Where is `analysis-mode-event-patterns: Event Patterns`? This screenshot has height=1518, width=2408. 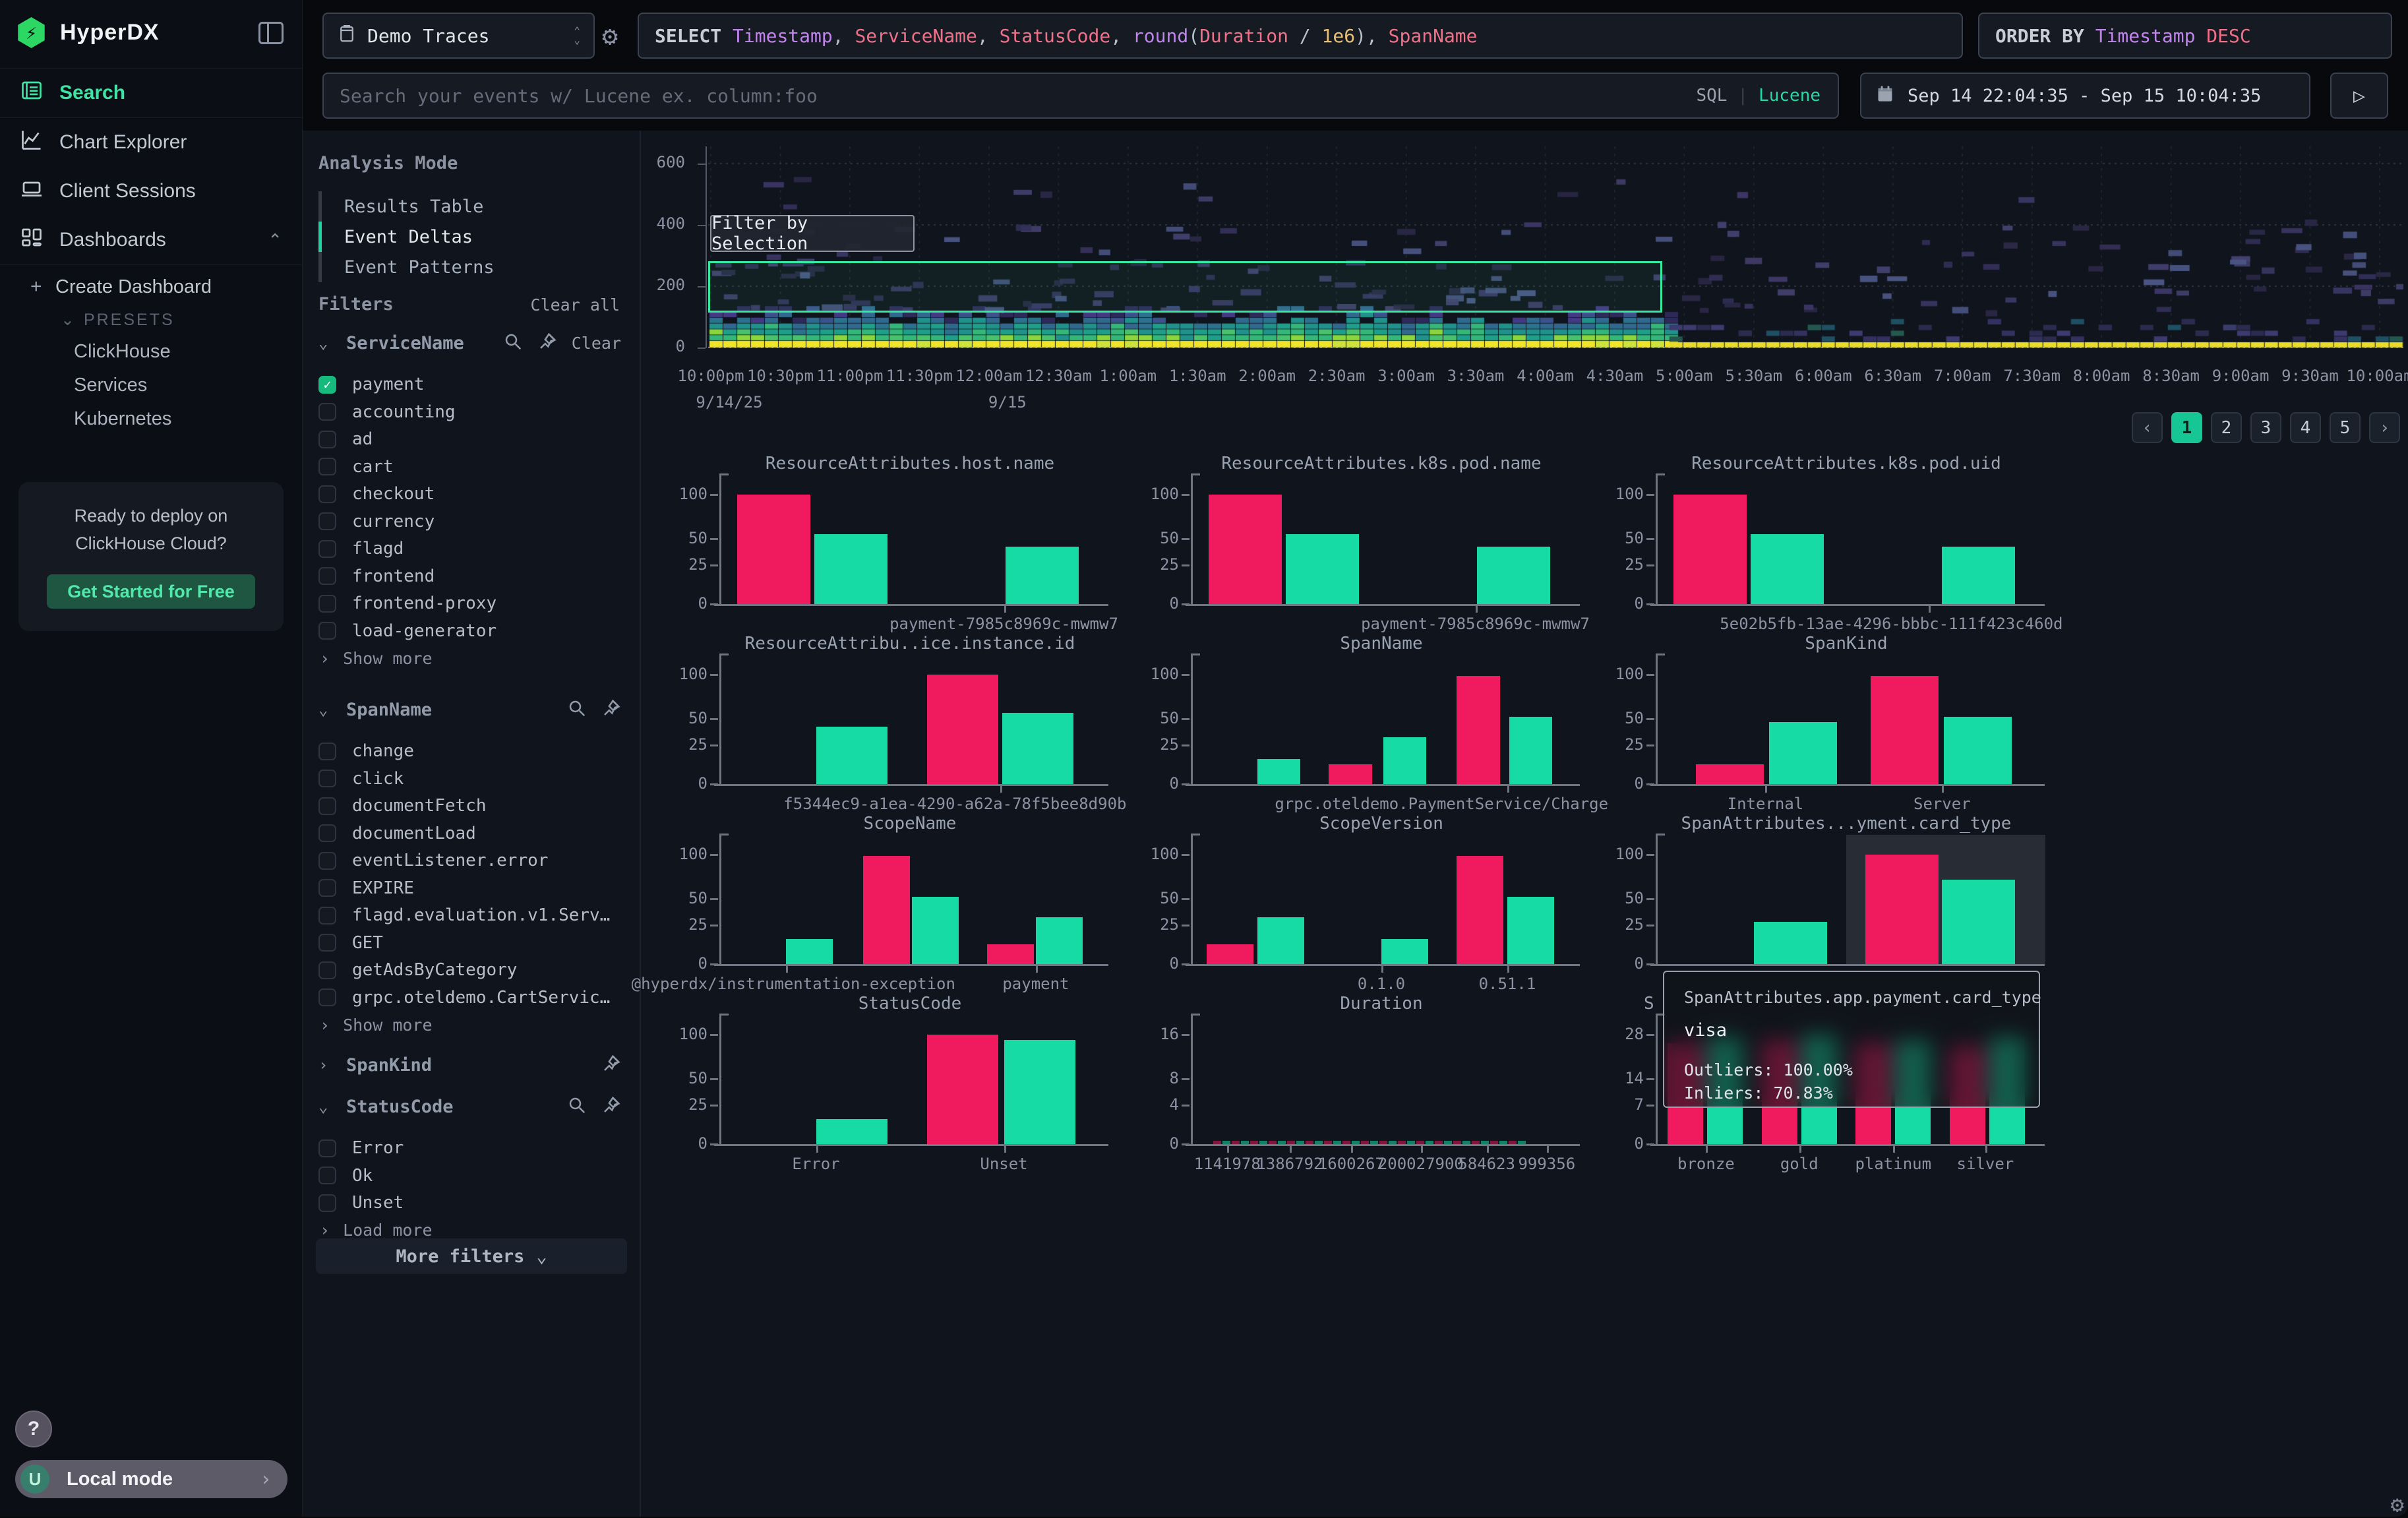 analysis-mode-event-patterns: Event Patterns is located at coordinates (472, 267).